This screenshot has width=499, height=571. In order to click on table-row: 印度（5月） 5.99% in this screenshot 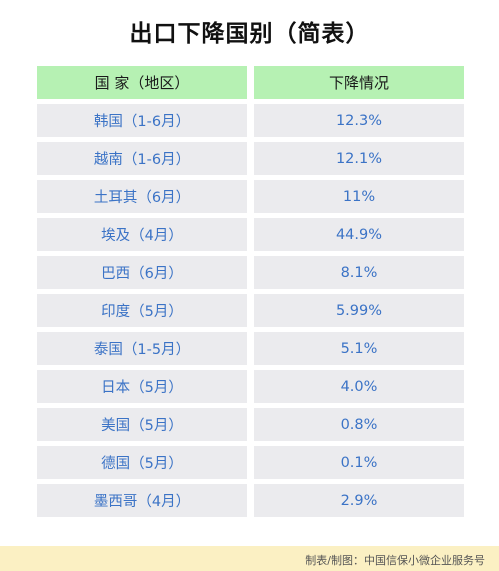, I will do `click(250, 310)`.